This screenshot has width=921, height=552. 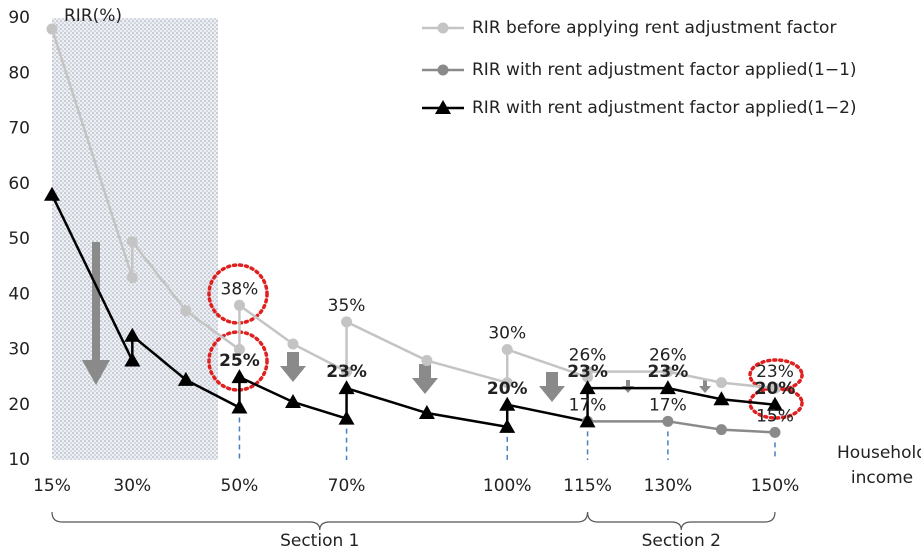 What do you see at coordinates (132, 486) in the screenshot?
I see `x-tick-label: 30%` at bounding box center [132, 486].